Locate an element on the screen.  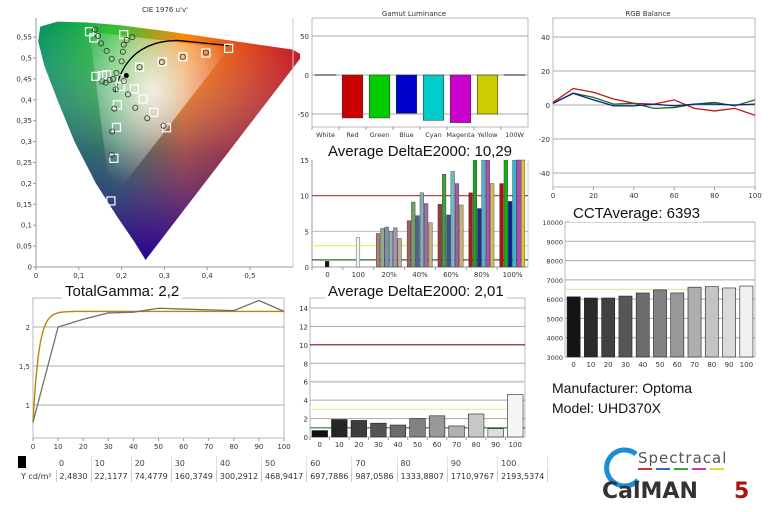
model-label: Model: UHD370X is located at coordinates (606, 408).